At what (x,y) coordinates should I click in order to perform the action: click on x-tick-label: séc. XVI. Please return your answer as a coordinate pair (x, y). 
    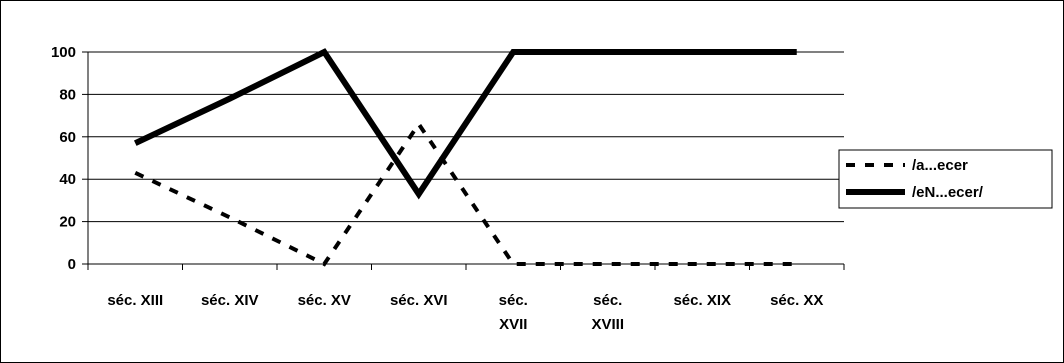
    Looking at the image, I should click on (419, 300).